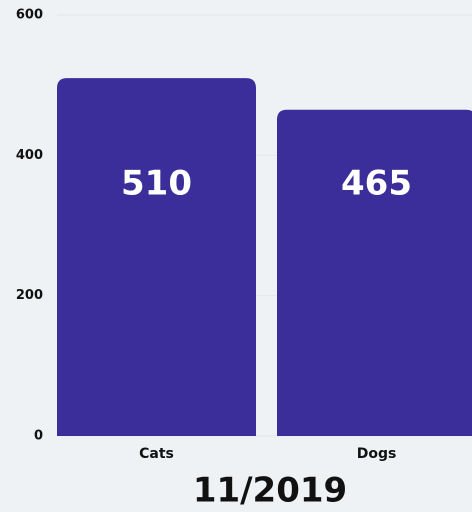  I want to click on x-tick-label: Cats, so click(156, 454).